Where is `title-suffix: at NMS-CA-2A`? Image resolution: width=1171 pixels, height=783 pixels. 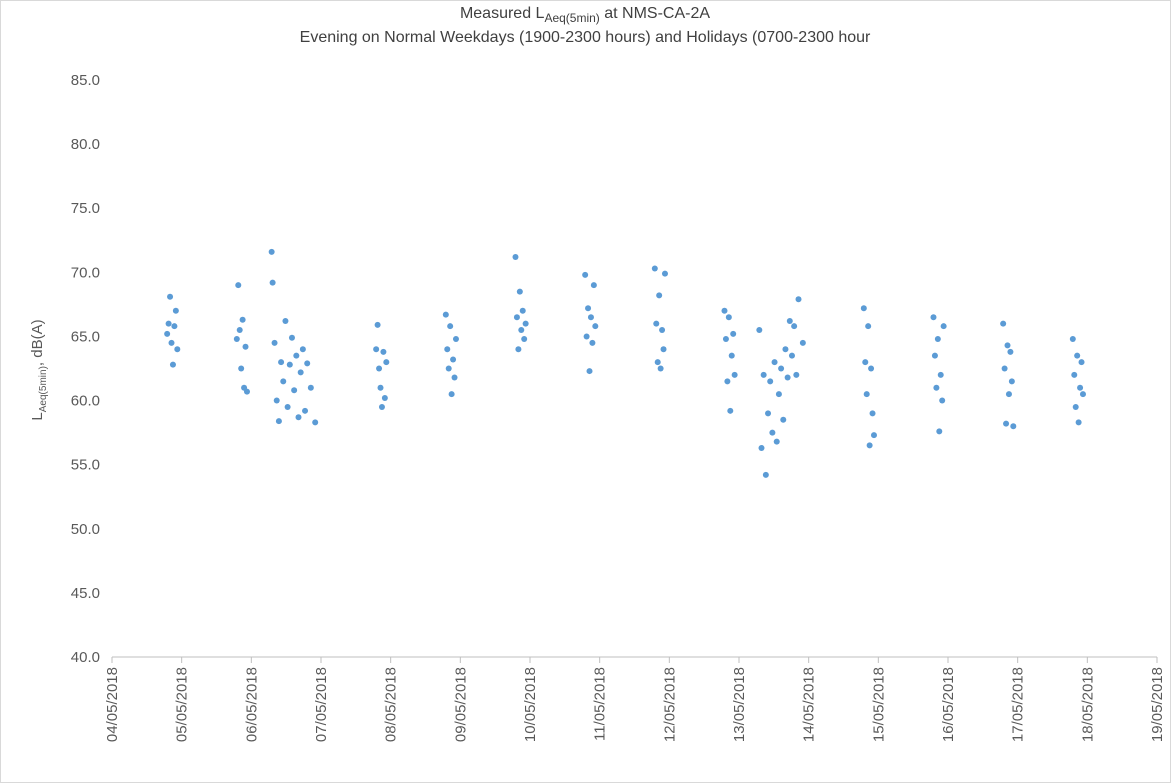 title-suffix: at NMS-CA-2A is located at coordinates (655, 13).